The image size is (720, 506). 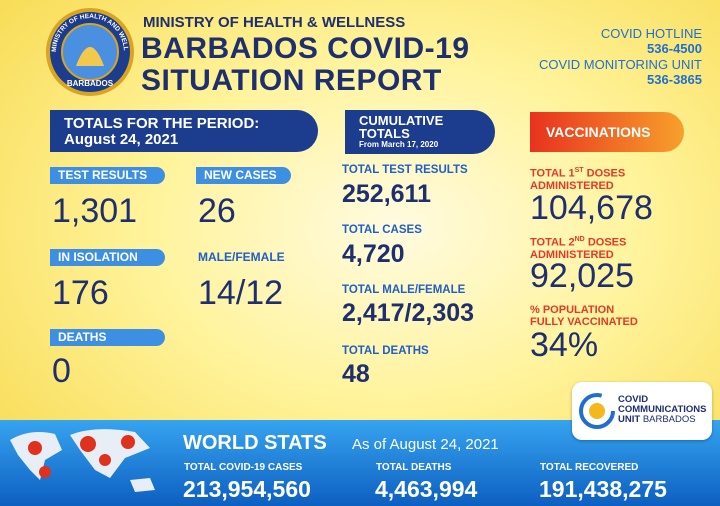 I want to click on section-heading: TOTALS FOR THE PERIOD: August 24, 2021, so click(x=184, y=131).